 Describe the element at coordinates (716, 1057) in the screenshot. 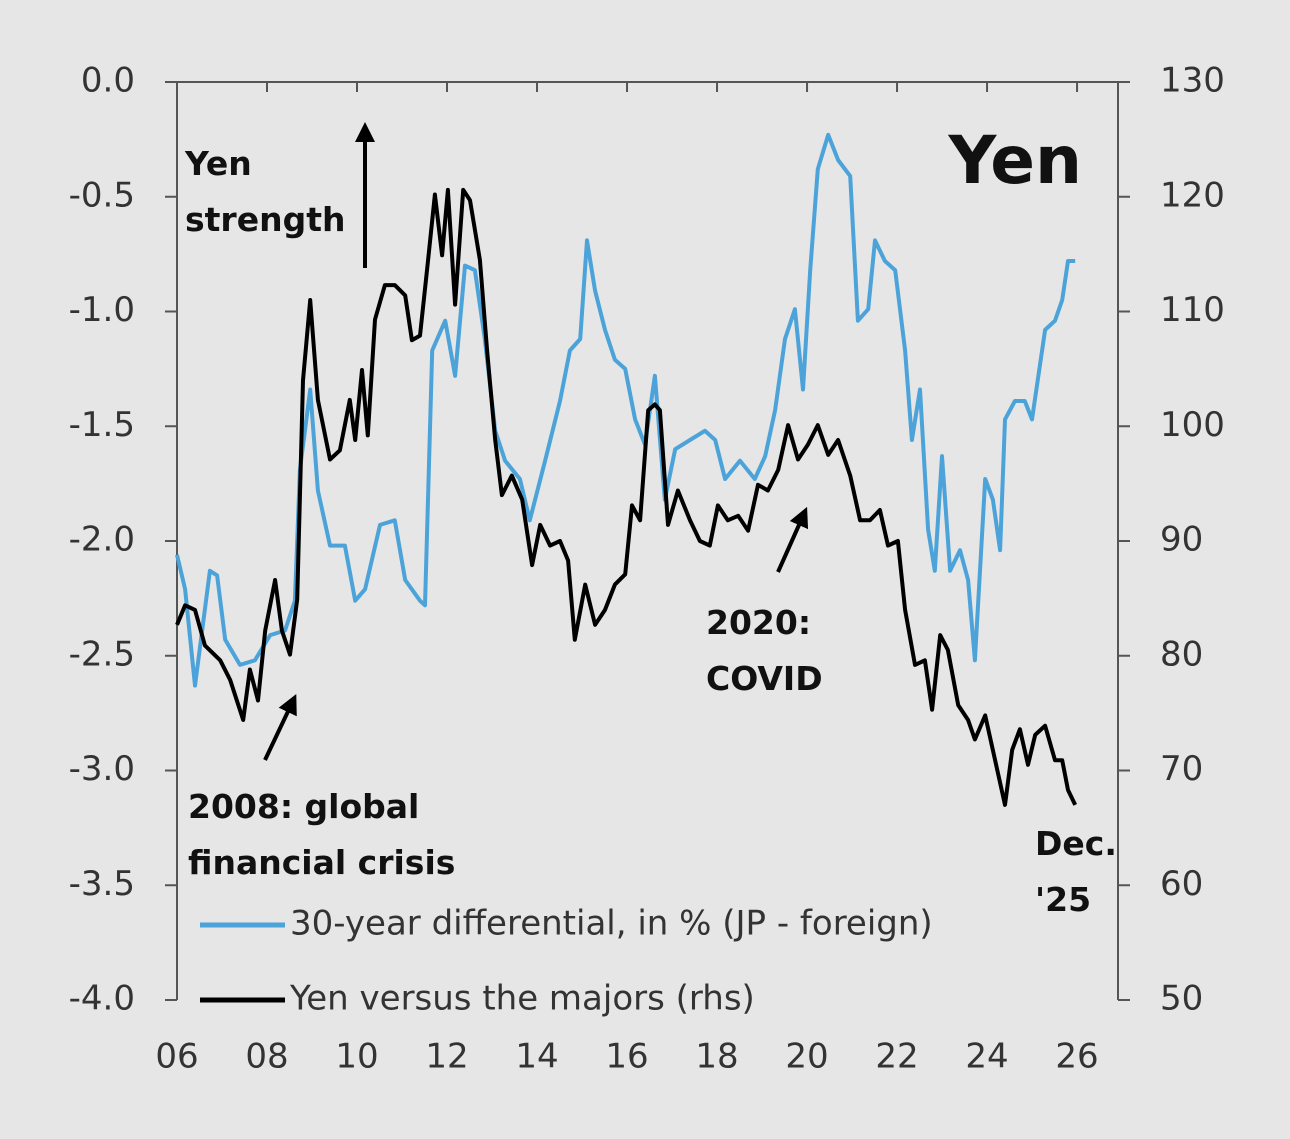

I see `x-tick-label: 18` at that location.